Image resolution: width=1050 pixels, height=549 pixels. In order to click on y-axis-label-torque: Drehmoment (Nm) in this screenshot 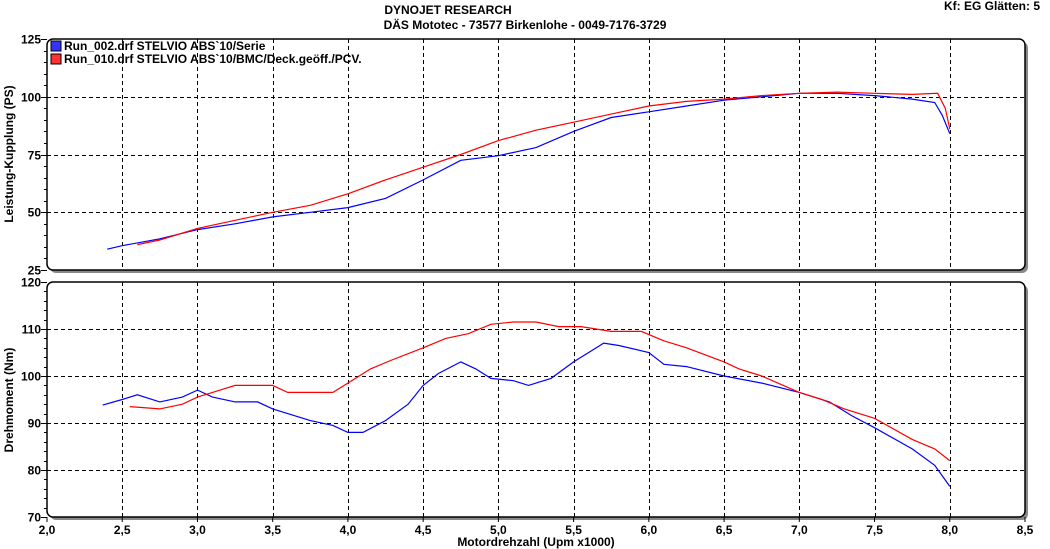, I will do `click(9, 400)`.